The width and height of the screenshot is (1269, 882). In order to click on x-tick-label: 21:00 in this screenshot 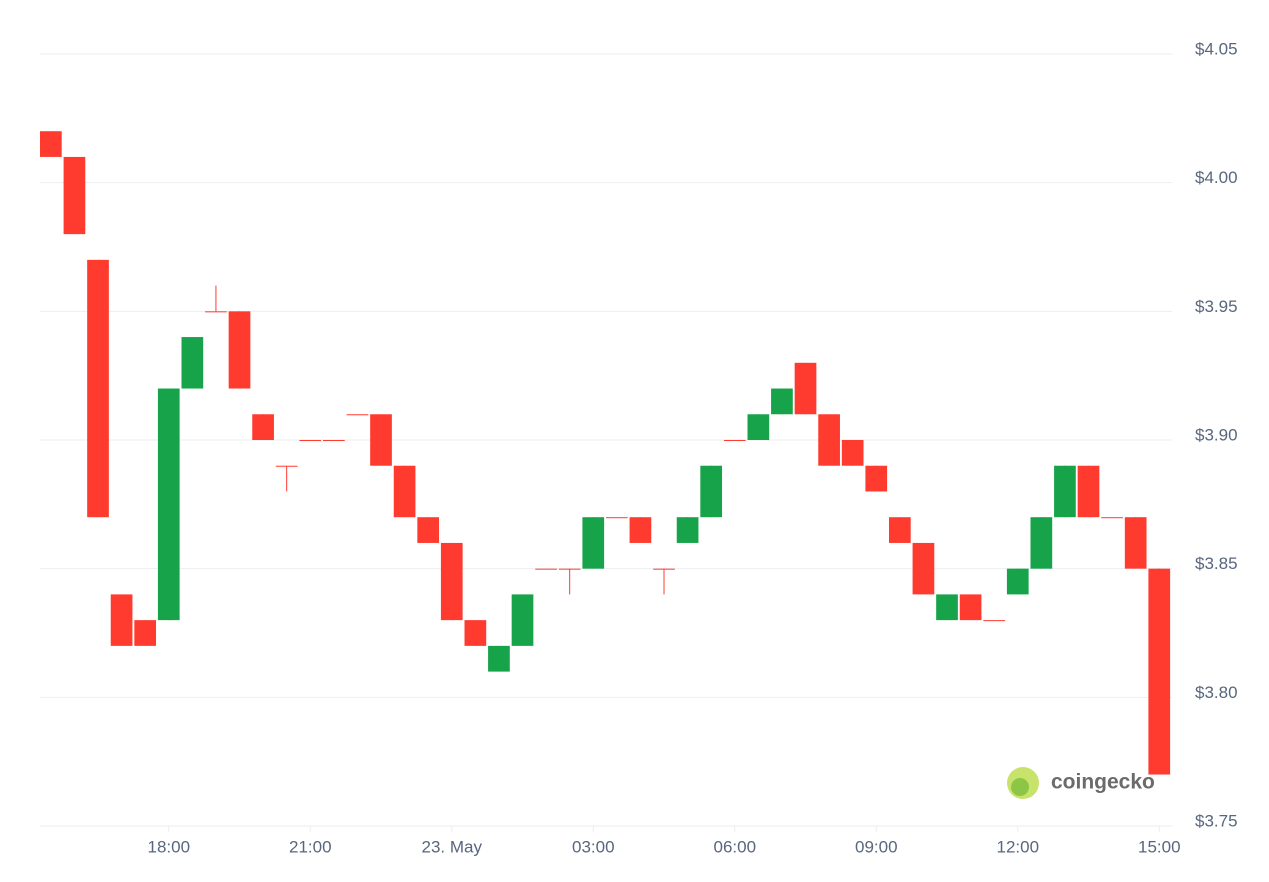, I will do `click(310, 846)`.